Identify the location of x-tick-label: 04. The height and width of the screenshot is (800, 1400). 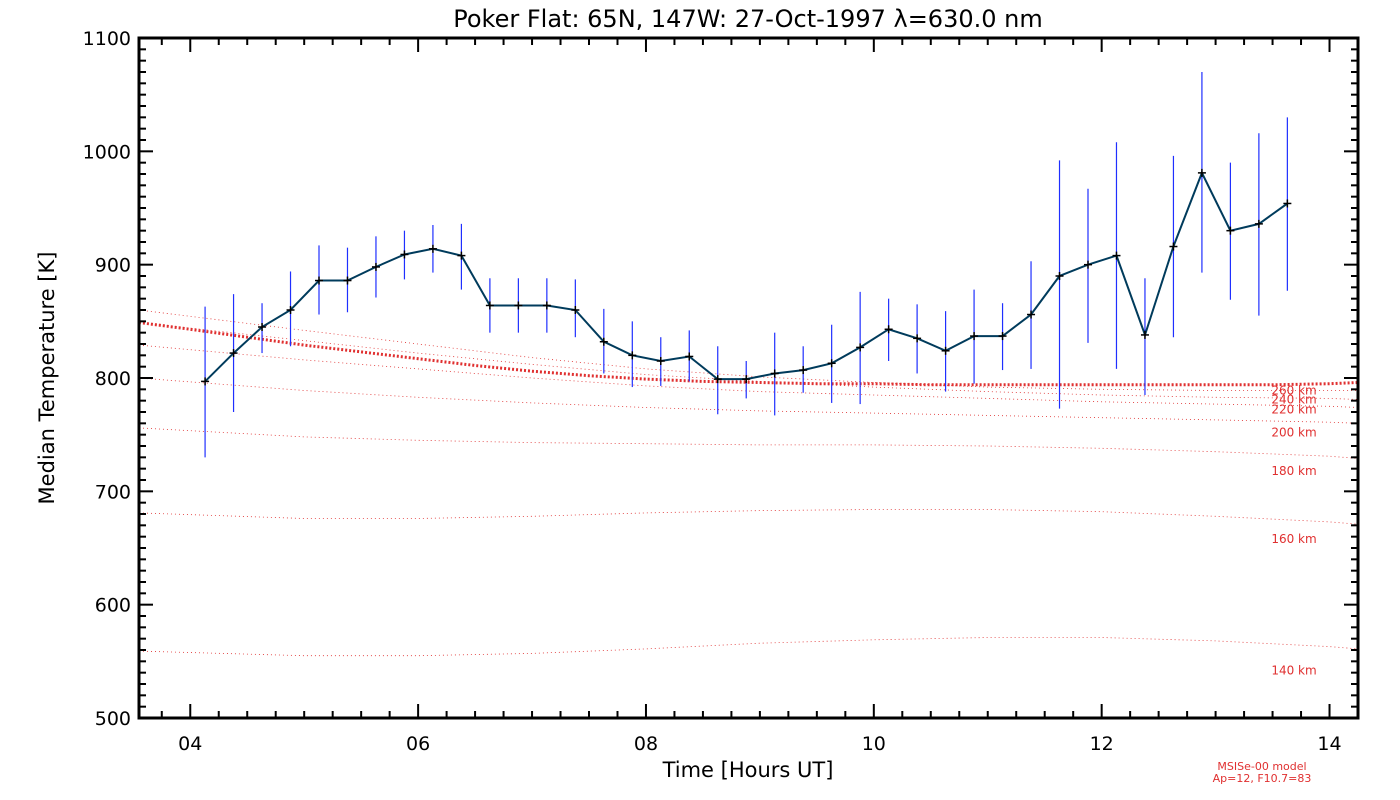
(190, 744).